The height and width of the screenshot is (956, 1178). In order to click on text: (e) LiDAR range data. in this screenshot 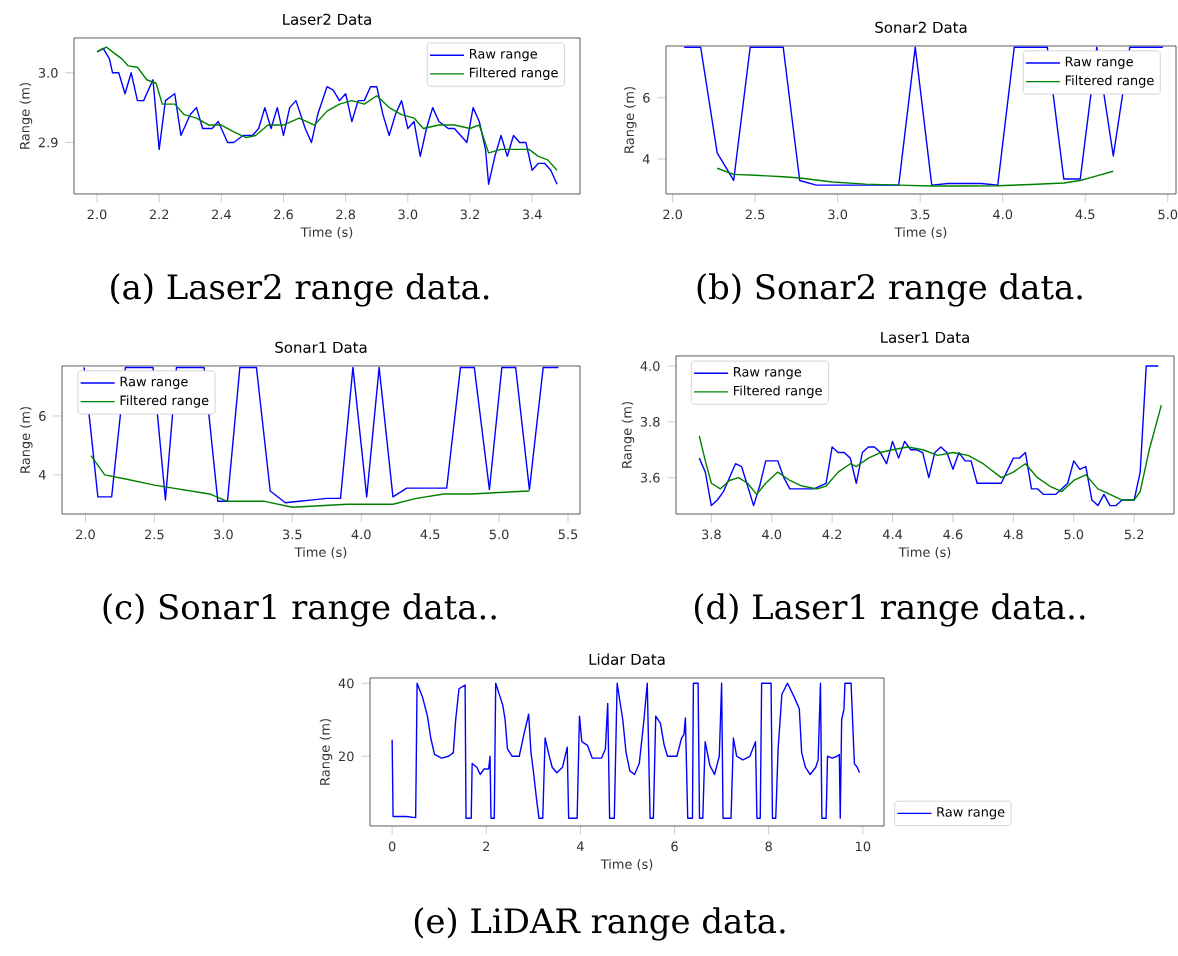, I will do `click(599, 924)`.